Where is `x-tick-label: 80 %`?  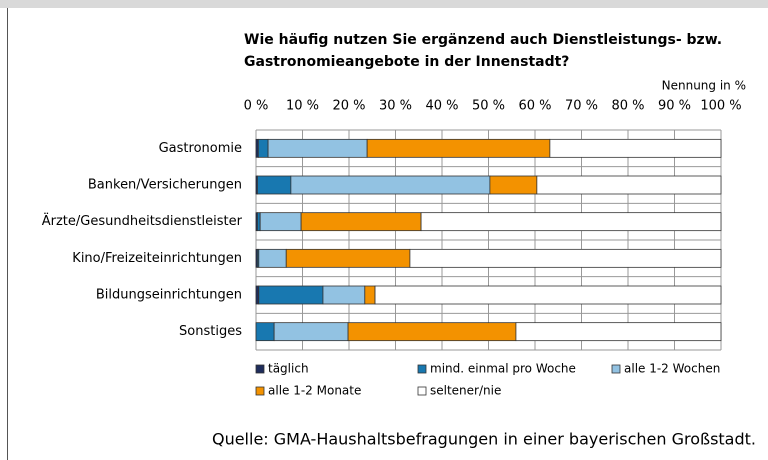
x-tick-label: 80 % is located at coordinates (627, 106).